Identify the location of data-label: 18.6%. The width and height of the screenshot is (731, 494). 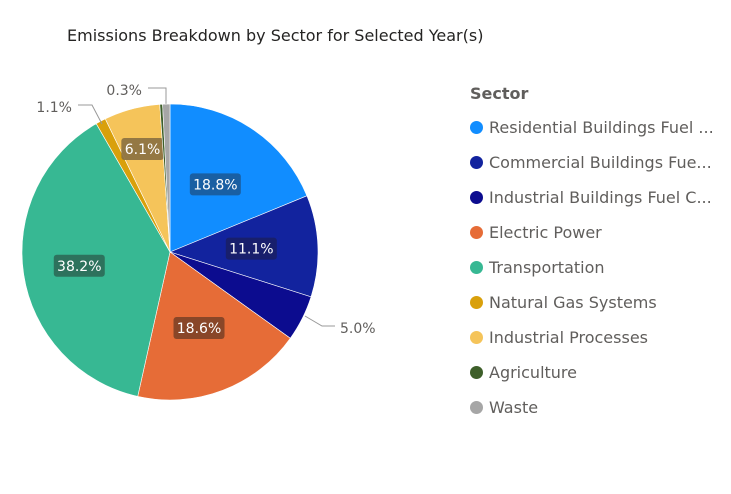
(199, 329).